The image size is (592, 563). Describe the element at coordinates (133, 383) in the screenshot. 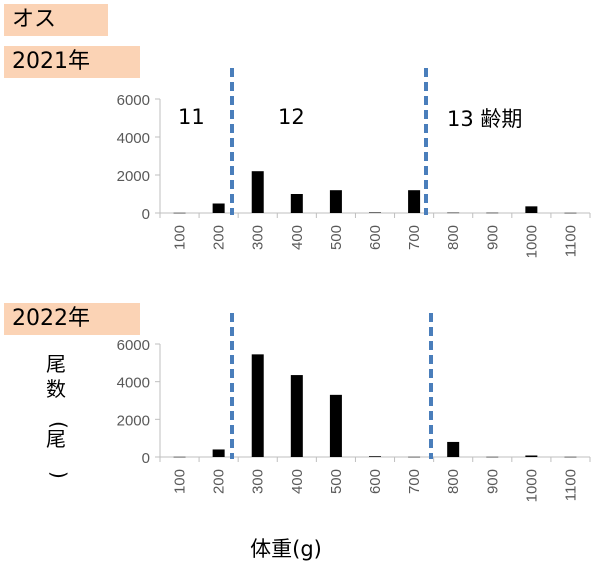

I see `y-tick-label-1-1: 4000` at that location.